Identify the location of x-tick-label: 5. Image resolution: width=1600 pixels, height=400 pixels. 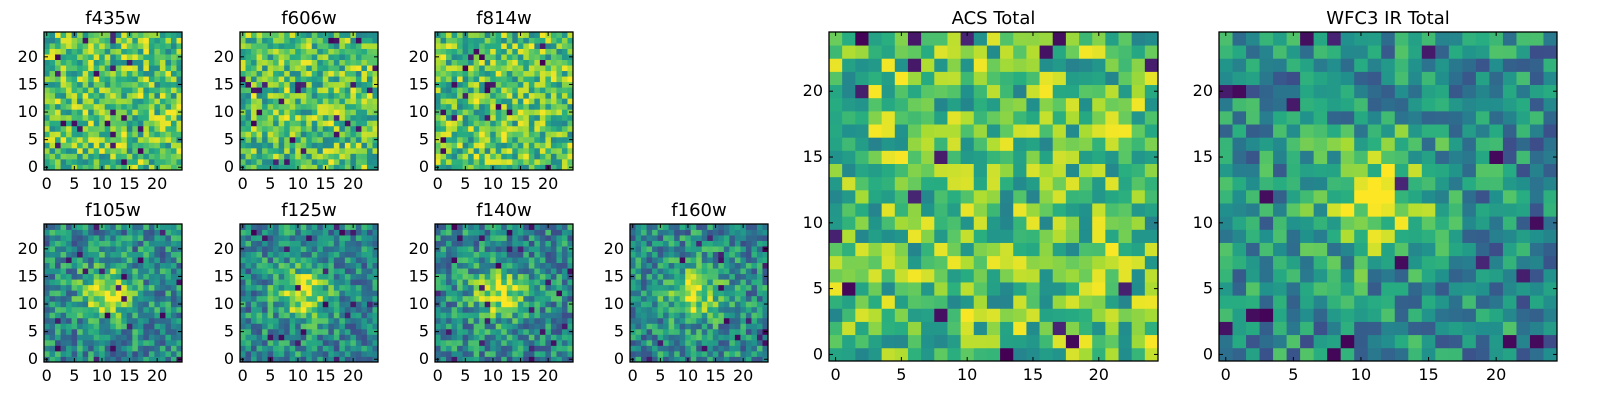
(465, 375).